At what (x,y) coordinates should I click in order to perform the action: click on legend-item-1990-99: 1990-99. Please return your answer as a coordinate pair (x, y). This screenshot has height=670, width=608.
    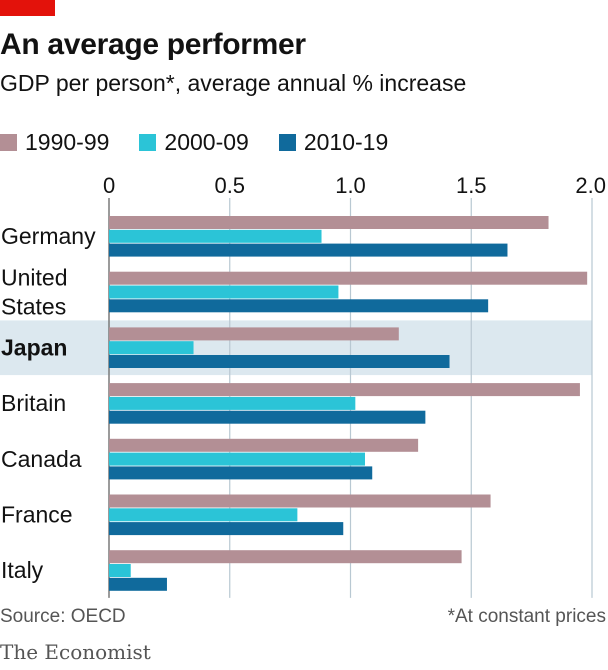
    Looking at the image, I should click on (54, 142).